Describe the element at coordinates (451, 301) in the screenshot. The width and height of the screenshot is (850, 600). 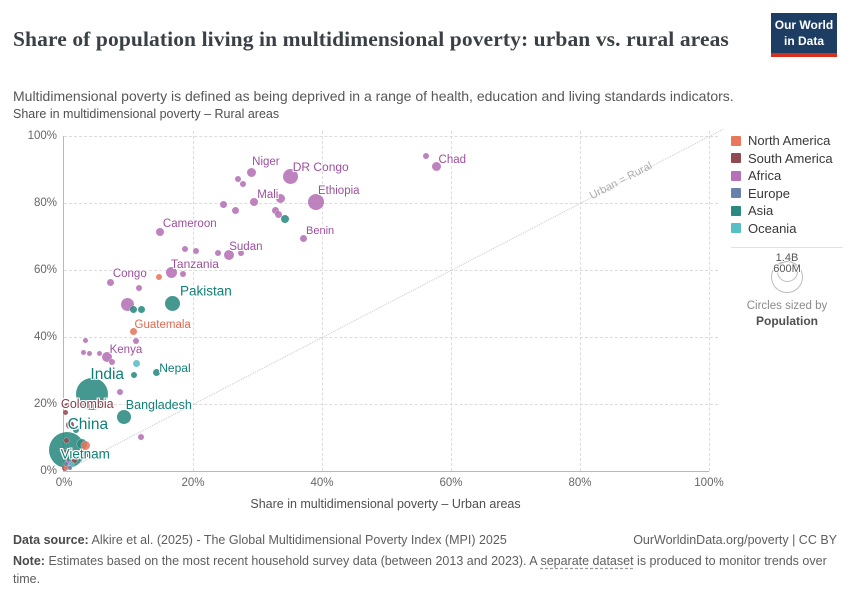
I see `gridline-vertical` at that location.